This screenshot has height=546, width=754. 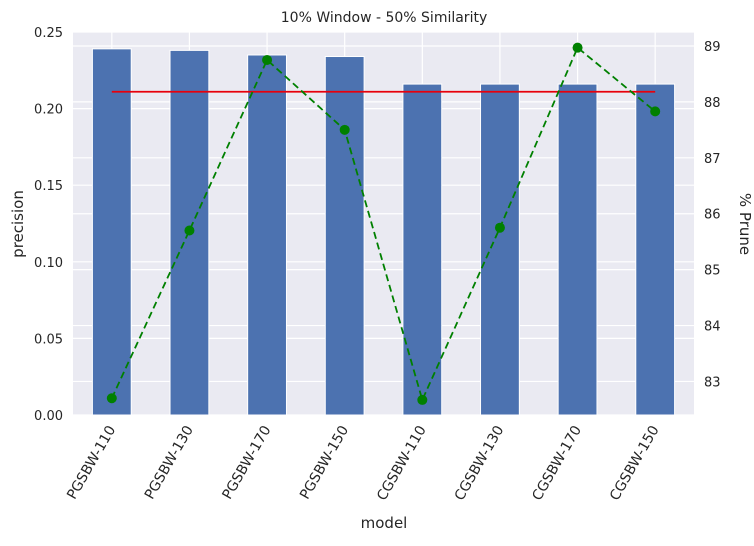 What do you see at coordinates (48, 186) in the screenshot?
I see `y-tick-label: 0.15` at bounding box center [48, 186].